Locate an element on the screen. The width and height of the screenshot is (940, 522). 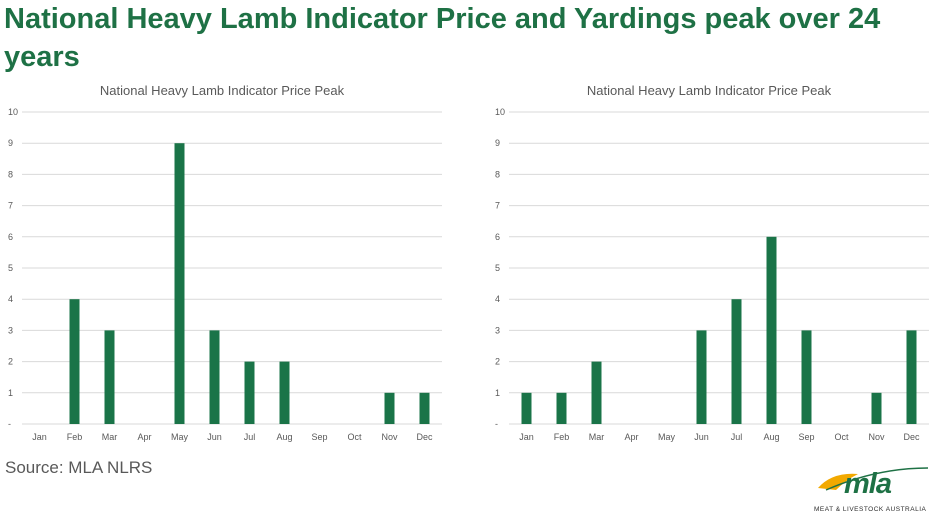
logo-swoosh-shape is located at coordinates (877, 479).